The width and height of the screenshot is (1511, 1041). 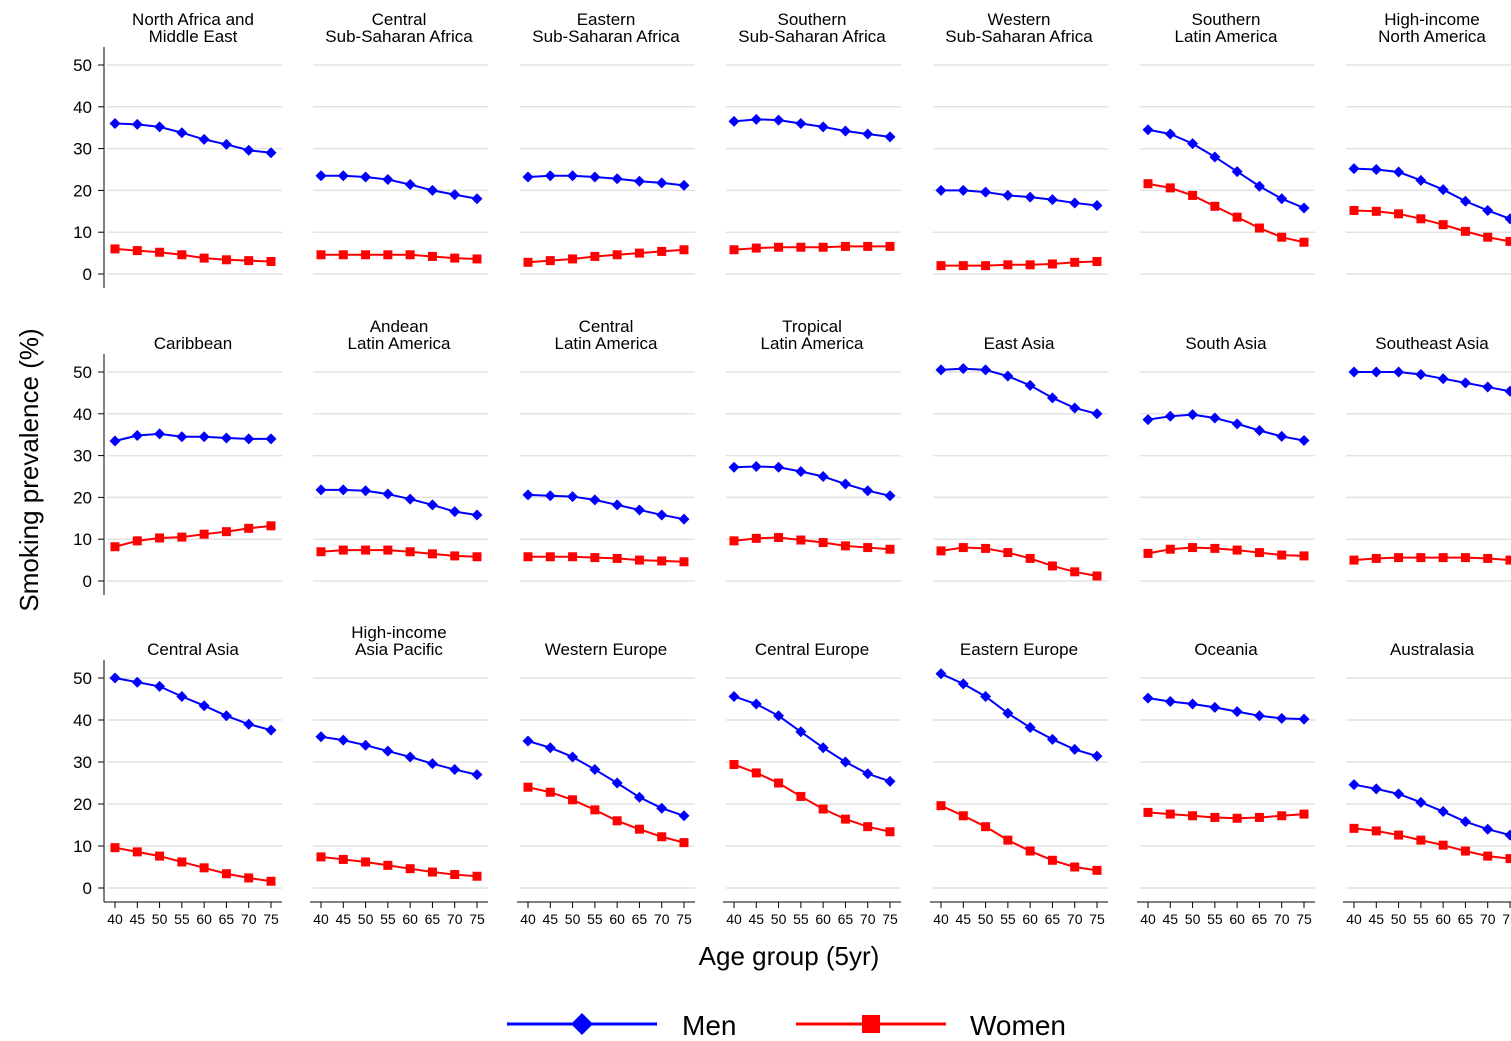 I want to click on panel: 40 45 50 55 60 65 70 75 Central Europe, so click(x=812, y=783).